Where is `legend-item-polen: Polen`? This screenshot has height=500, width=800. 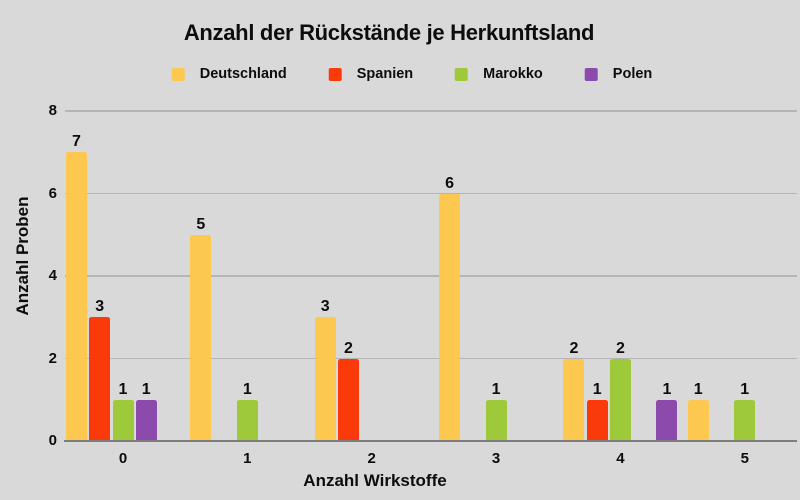 legend-item-polen: Polen is located at coordinates (618, 74).